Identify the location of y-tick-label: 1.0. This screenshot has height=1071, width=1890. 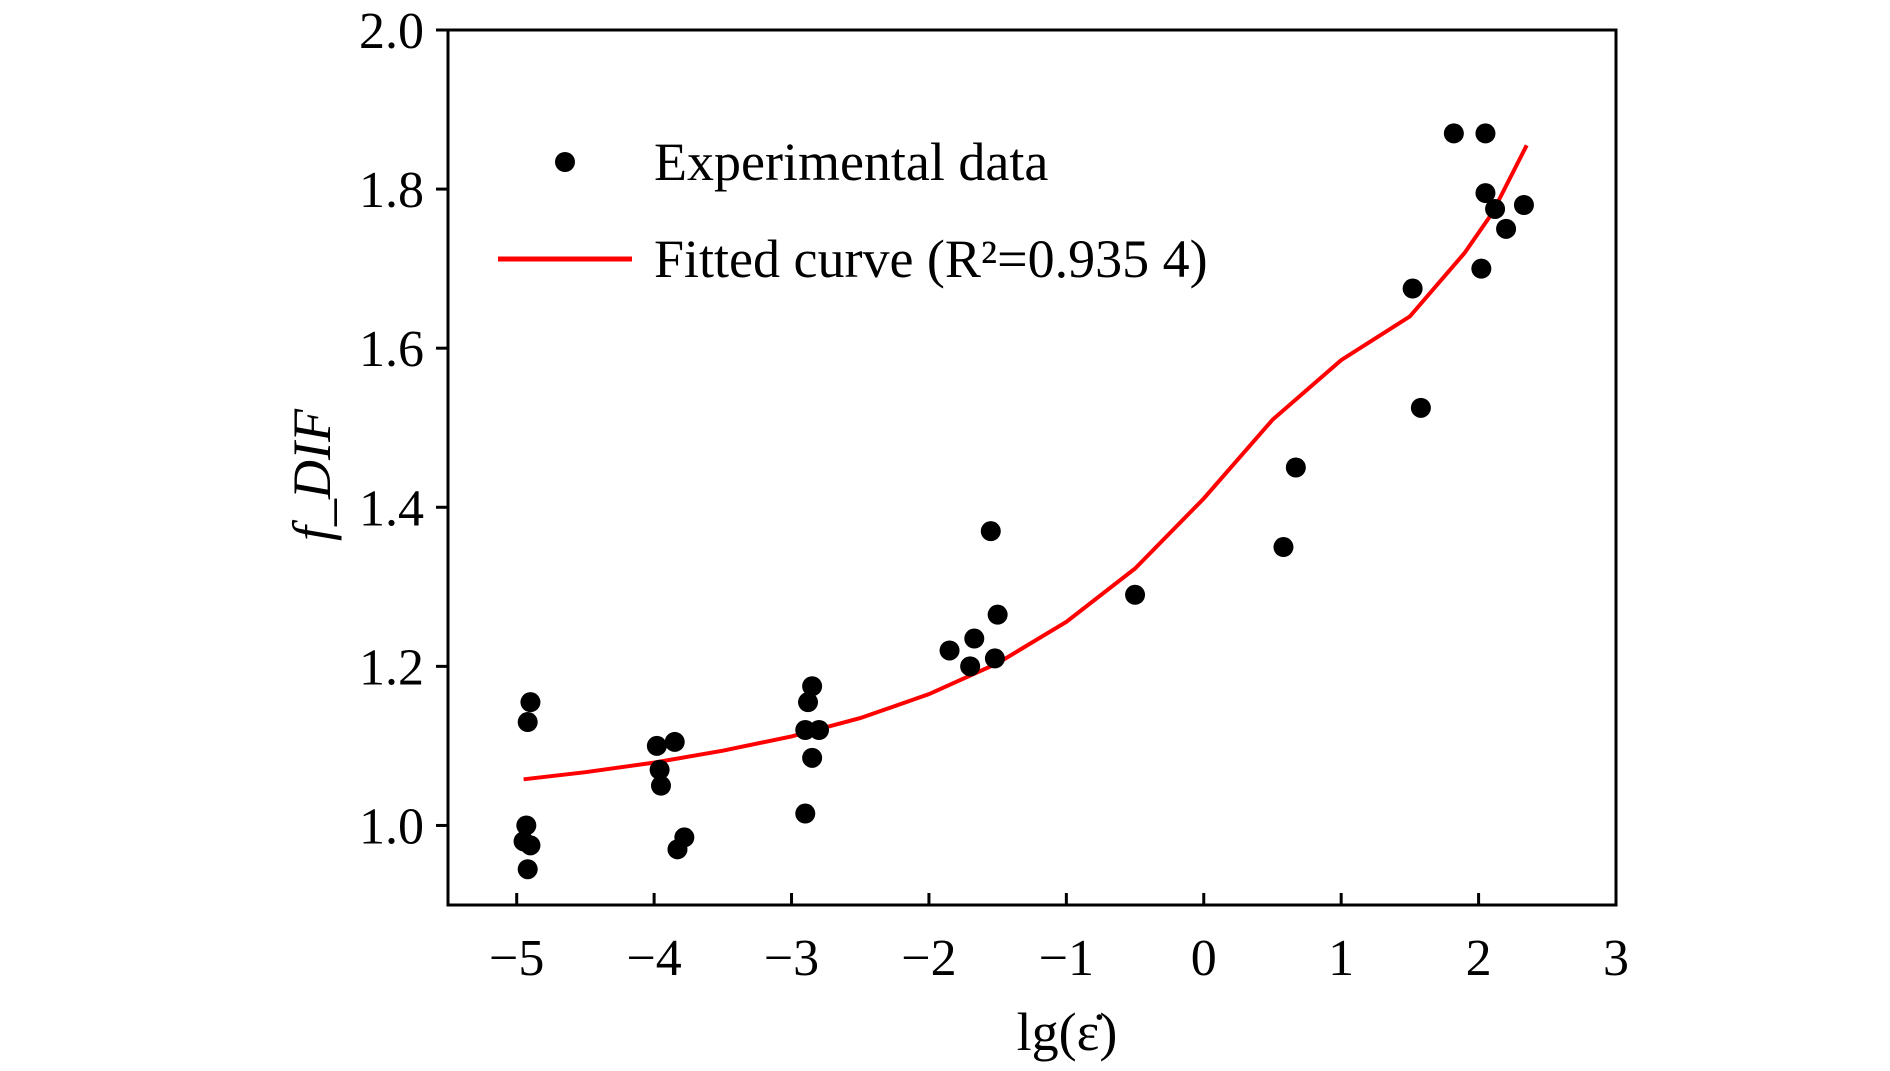
(391, 826).